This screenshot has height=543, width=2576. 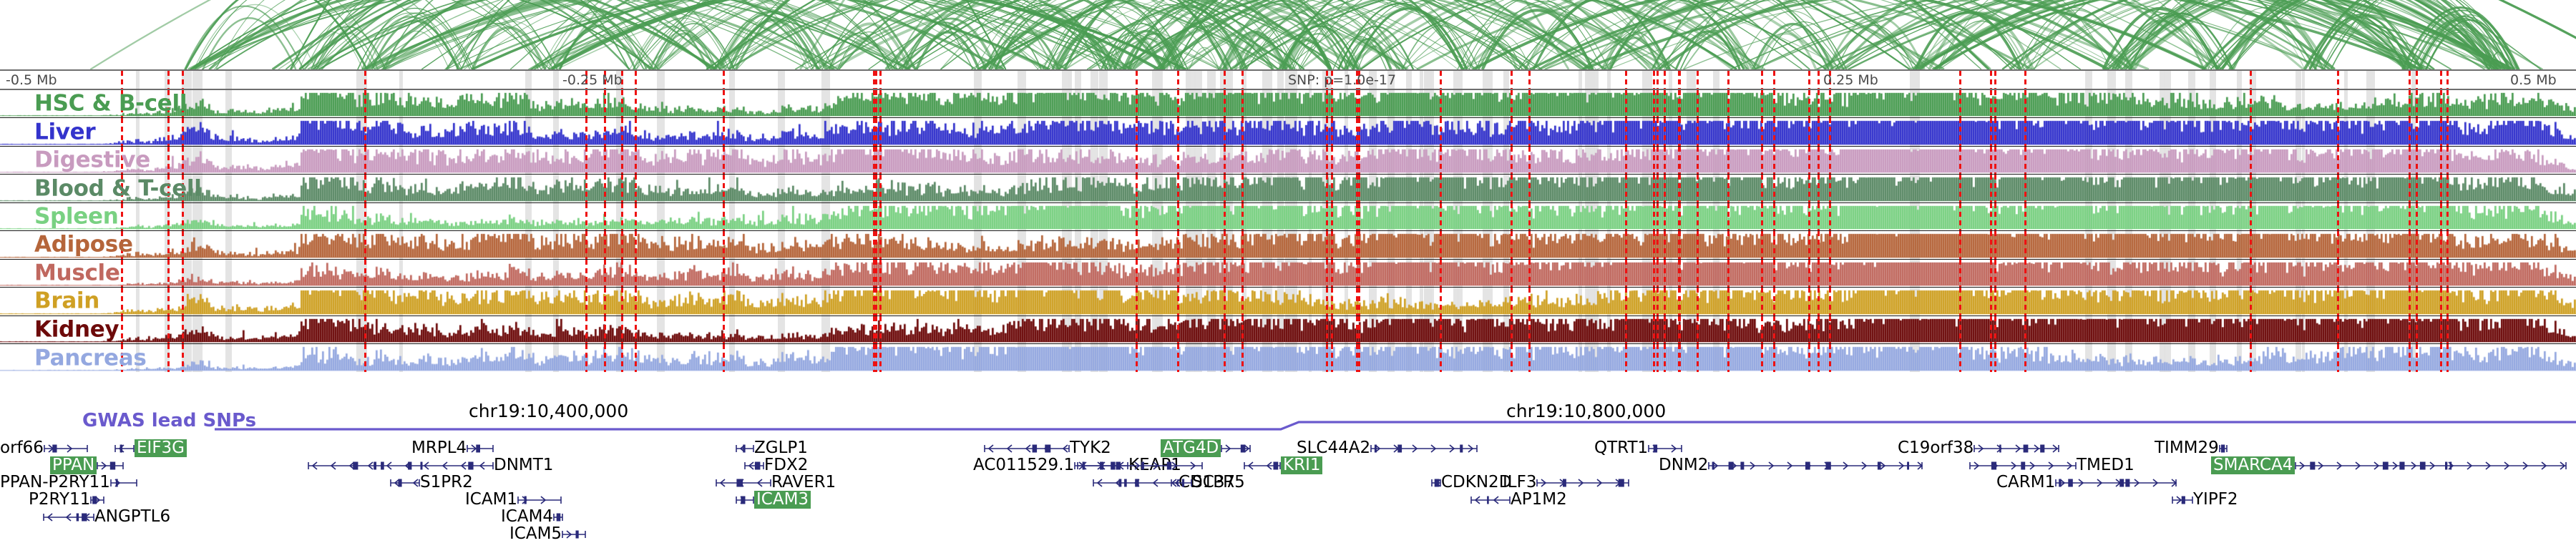 I want to click on gene-cdc37: CDC37, so click(x=1164, y=483).